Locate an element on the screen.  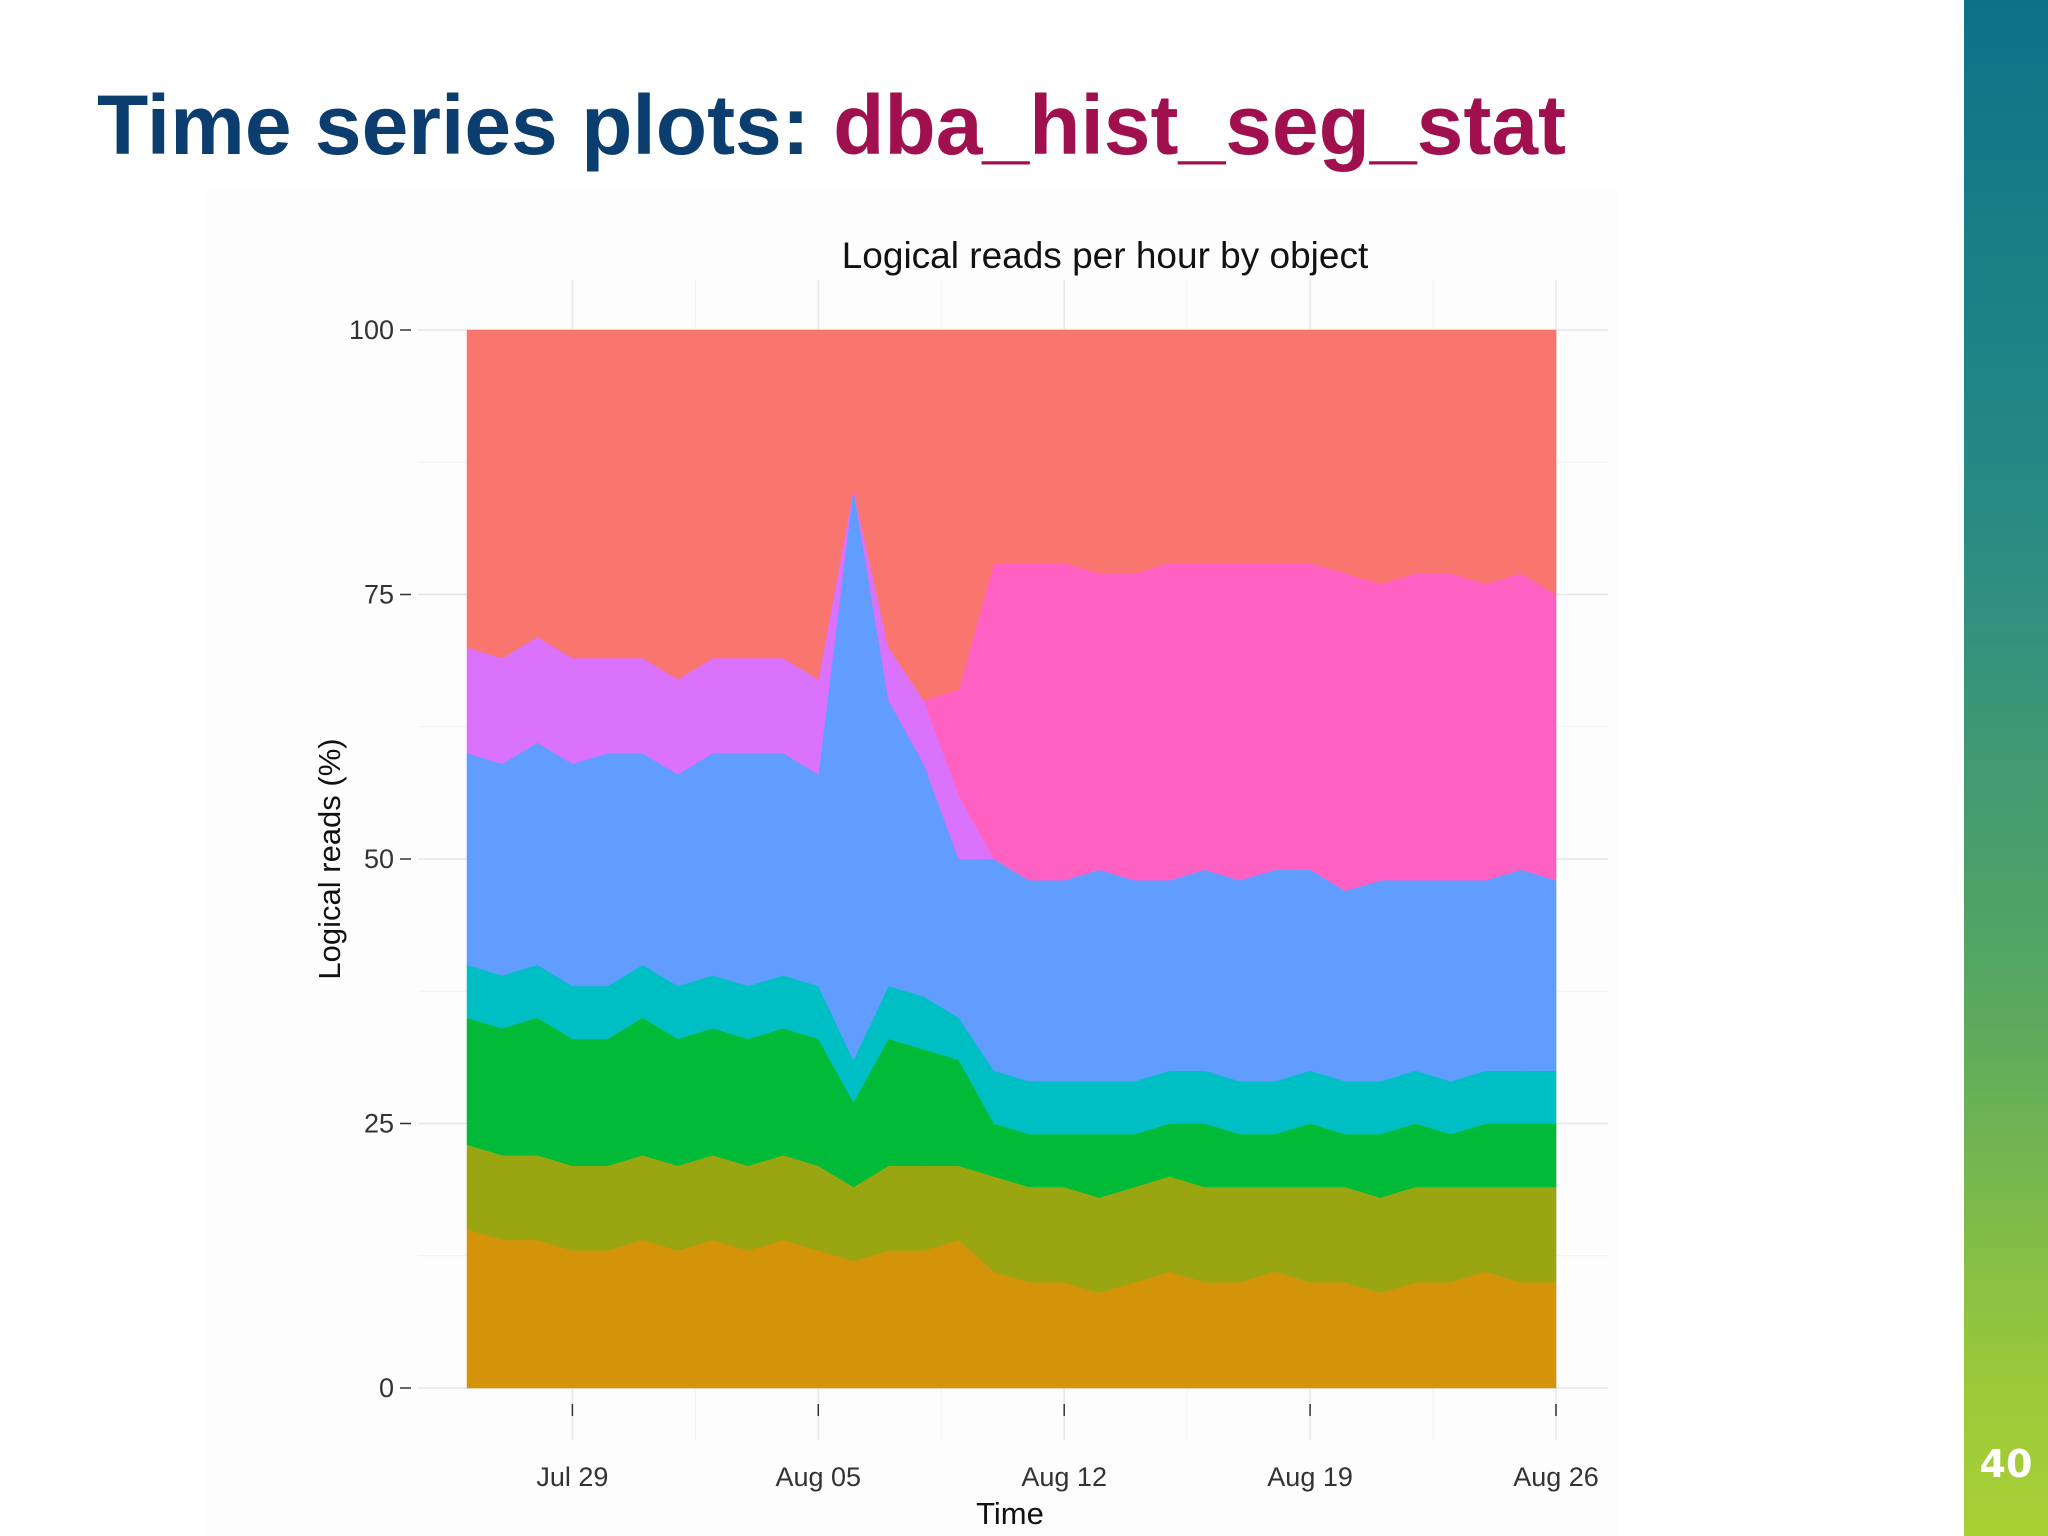
slide-title-main: Time series plots: is located at coordinates (465, 125).